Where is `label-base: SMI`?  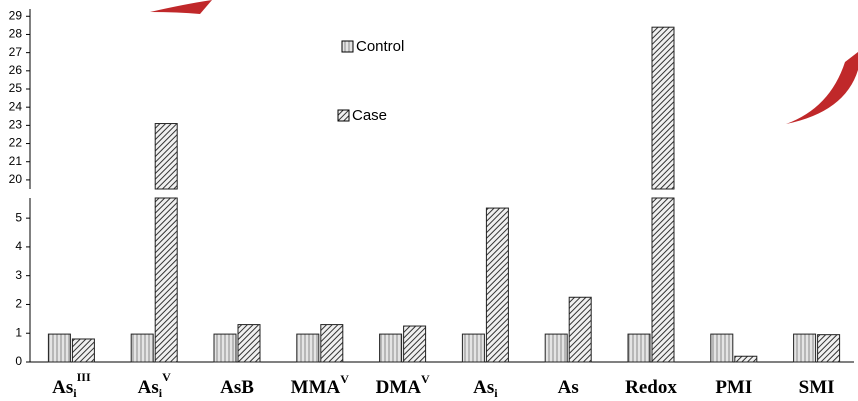 label-base: SMI is located at coordinates (817, 387).